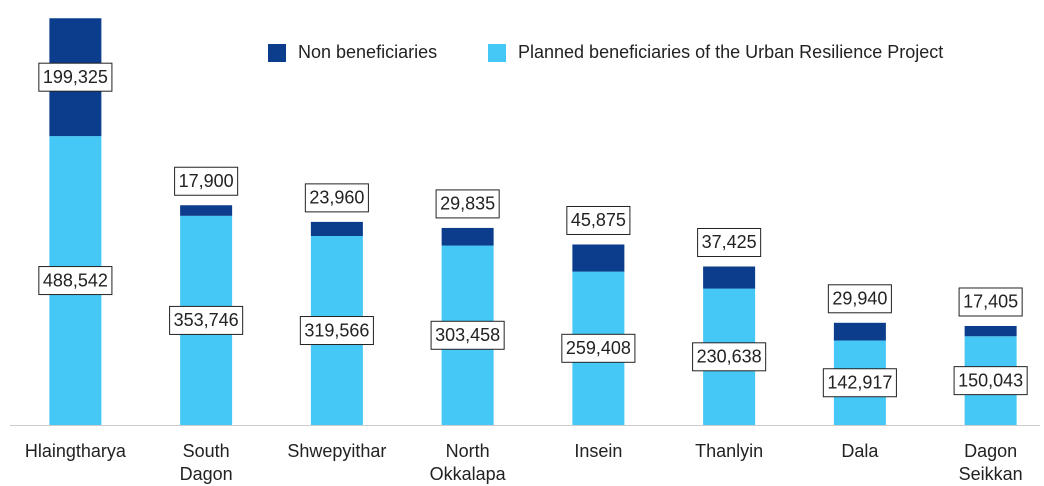  I want to click on value-label: 303,458, so click(467, 335).